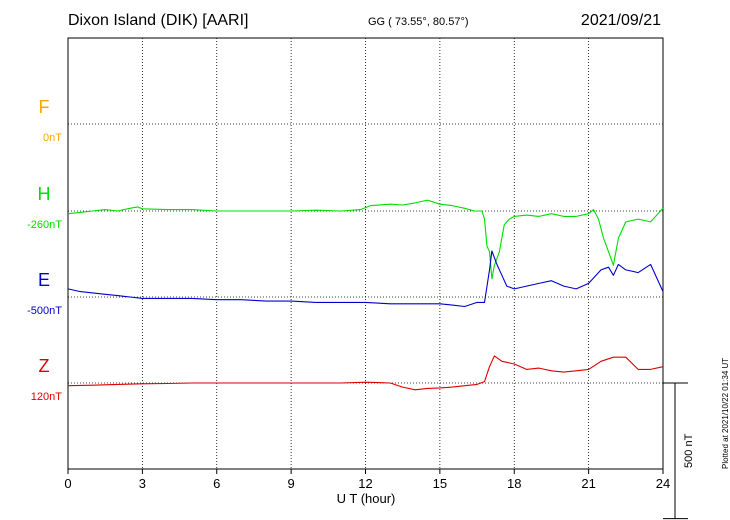  What do you see at coordinates (588, 483) in the screenshot?
I see `x-tick-label: 21` at bounding box center [588, 483].